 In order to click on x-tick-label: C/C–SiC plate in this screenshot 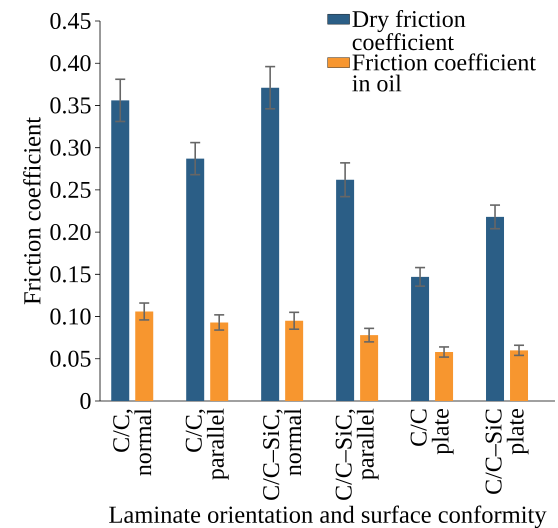, I will do `click(507, 451)`.